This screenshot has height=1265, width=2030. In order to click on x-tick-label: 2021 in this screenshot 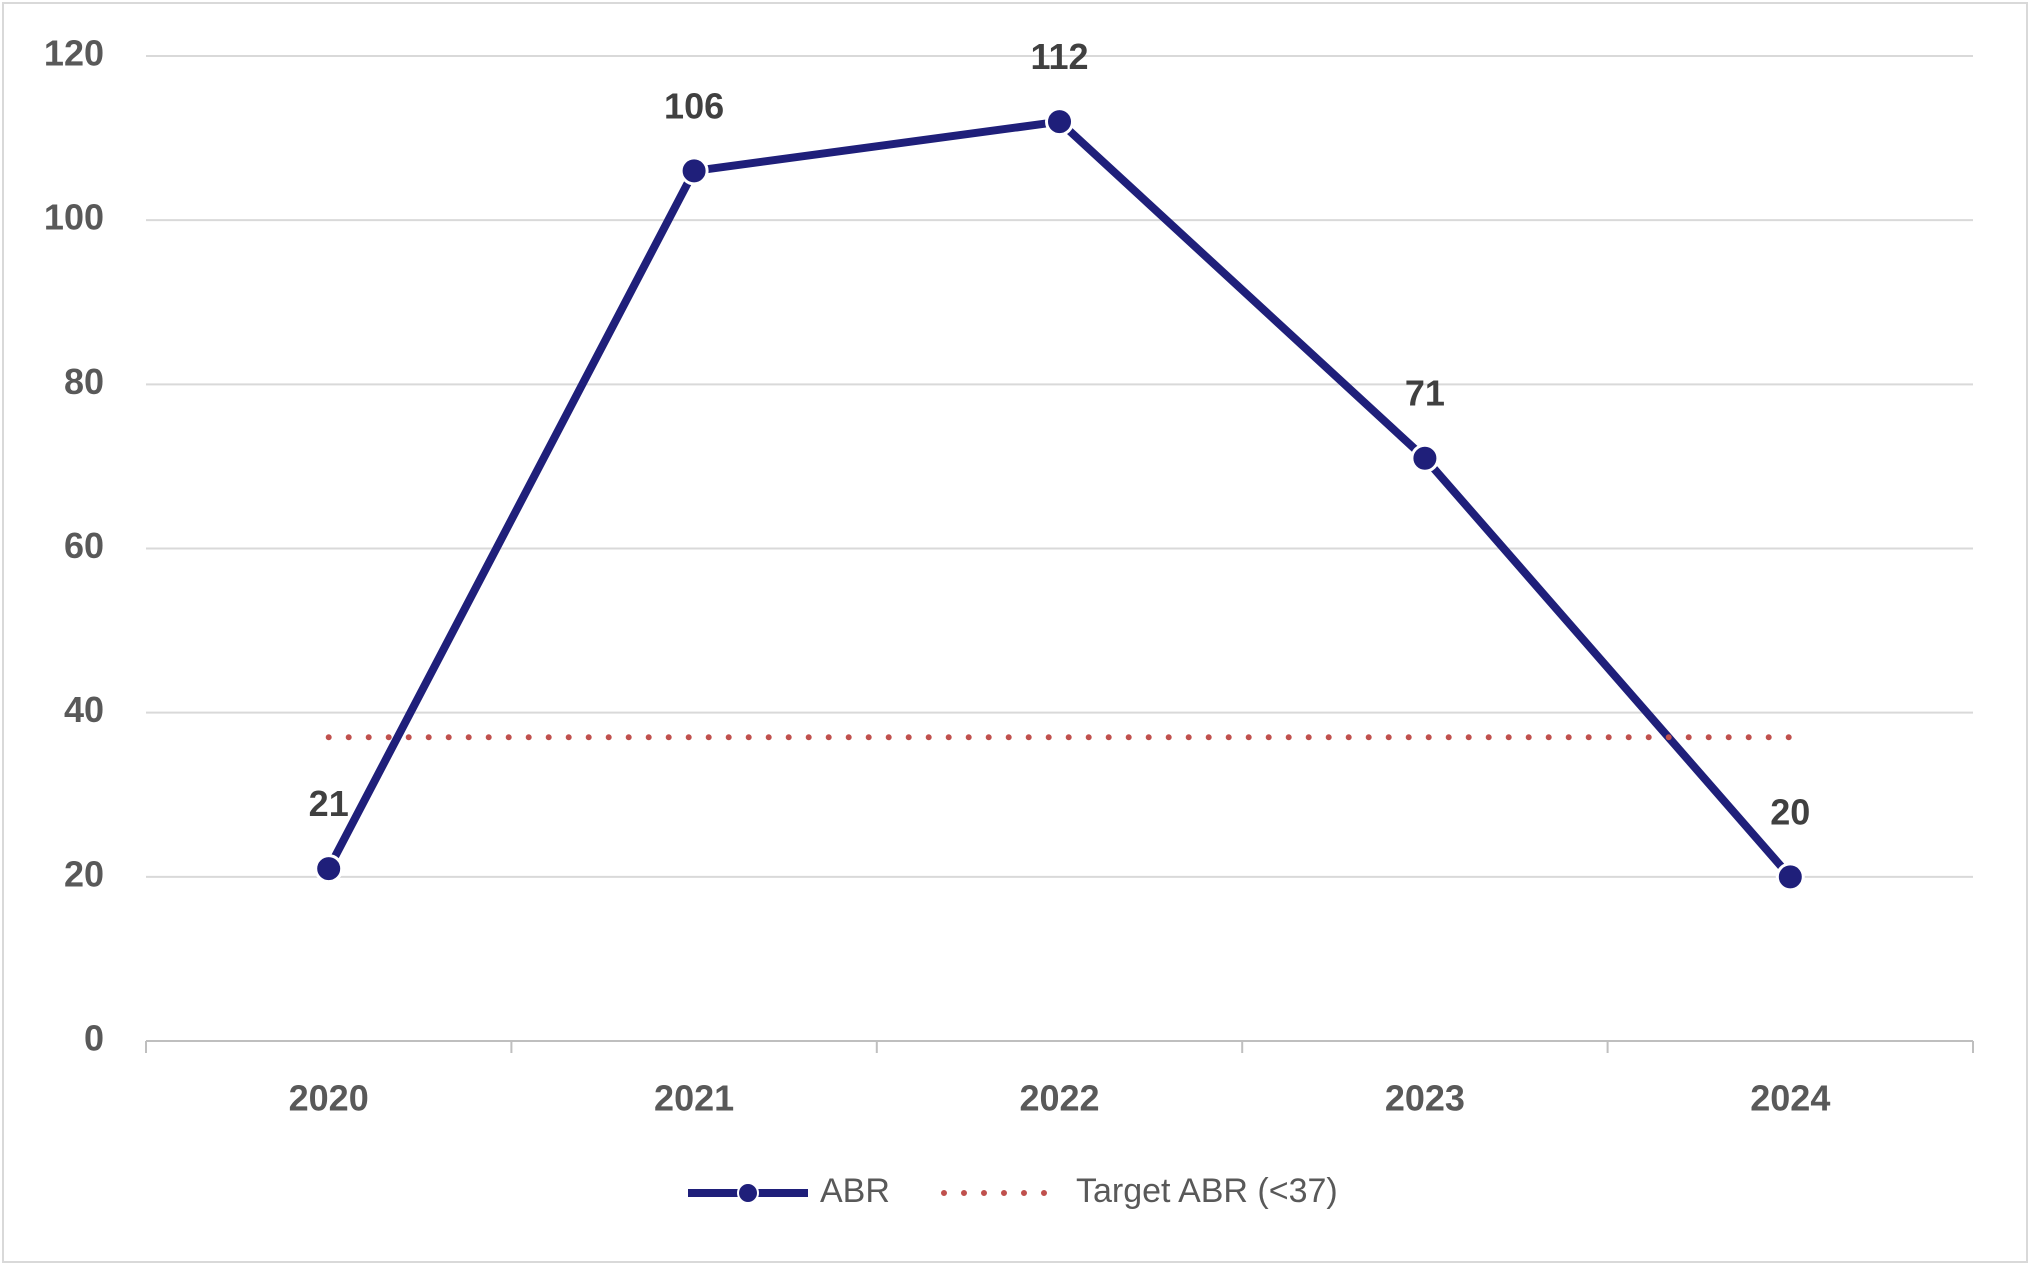, I will do `click(694, 1098)`.